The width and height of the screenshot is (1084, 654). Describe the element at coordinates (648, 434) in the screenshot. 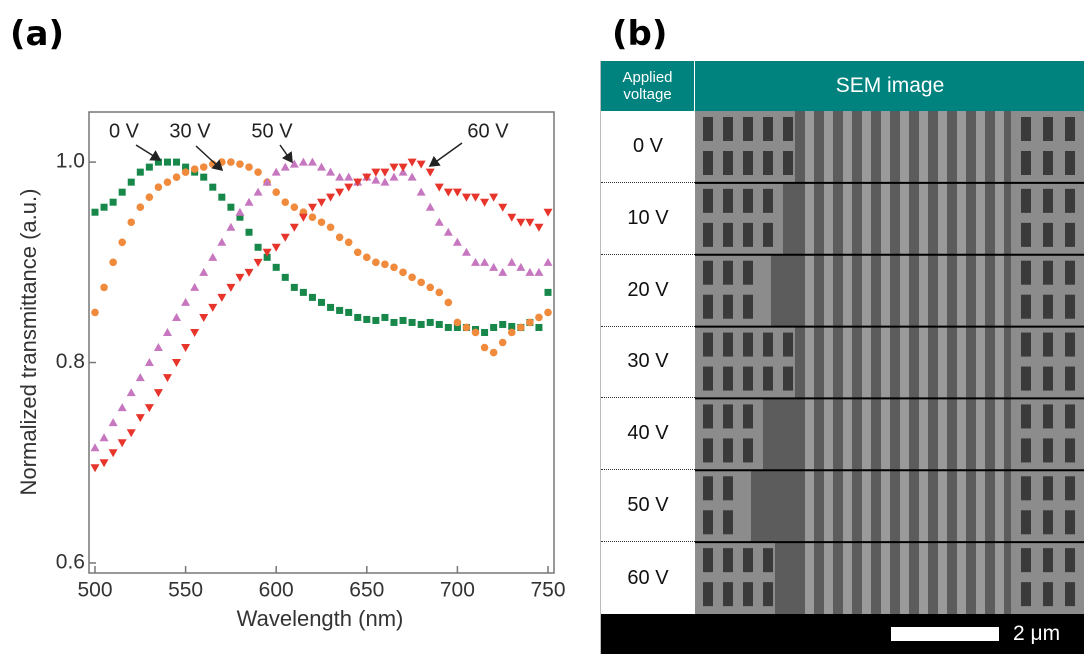

I see `row-label: 40 V` at that location.